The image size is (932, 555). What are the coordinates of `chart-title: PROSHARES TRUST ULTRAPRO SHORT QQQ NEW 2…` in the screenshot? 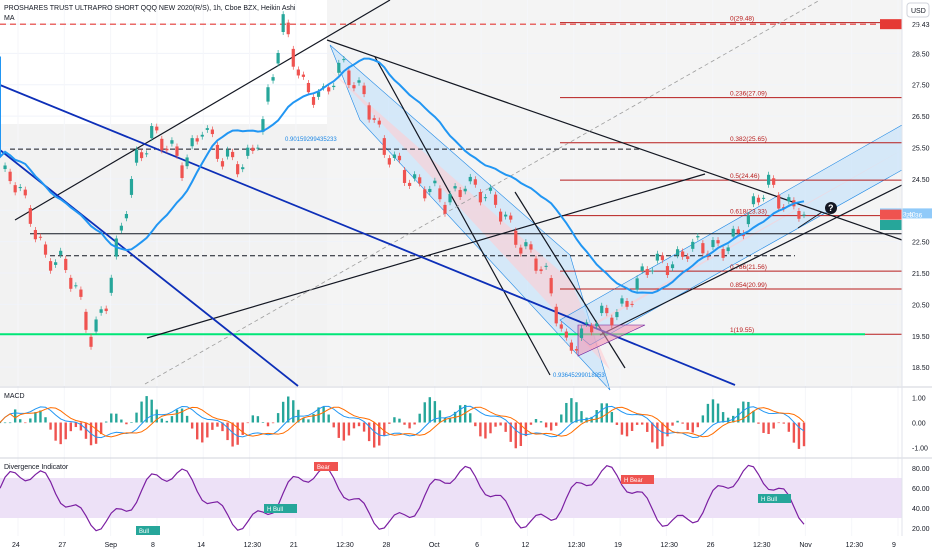 It's located at (150, 8).